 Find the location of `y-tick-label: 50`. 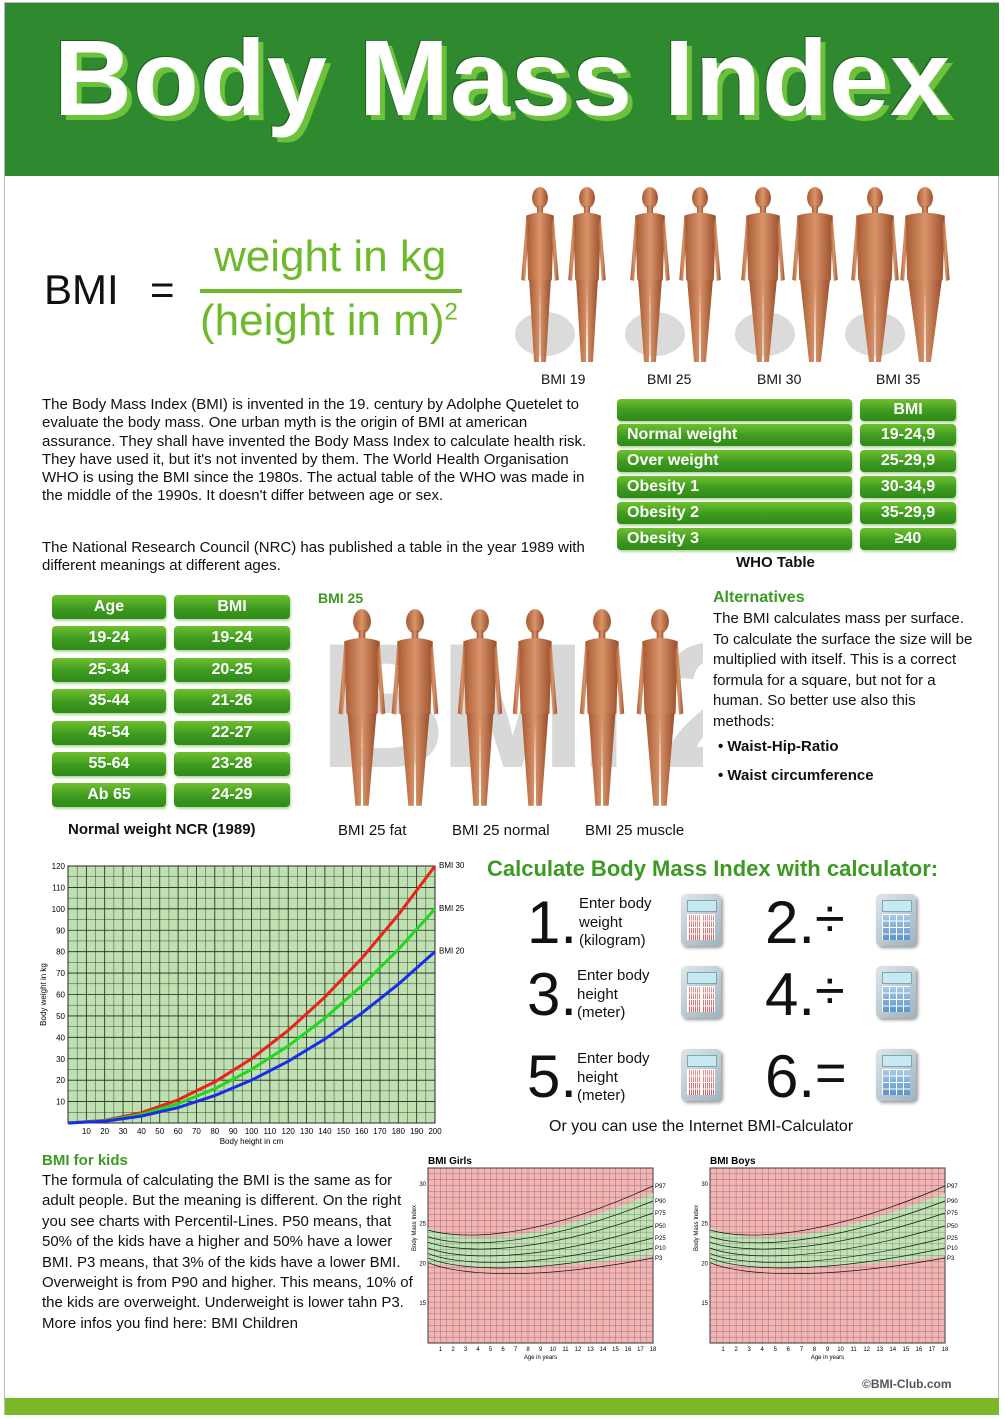

y-tick-label: 50 is located at coordinates (60, 1016).